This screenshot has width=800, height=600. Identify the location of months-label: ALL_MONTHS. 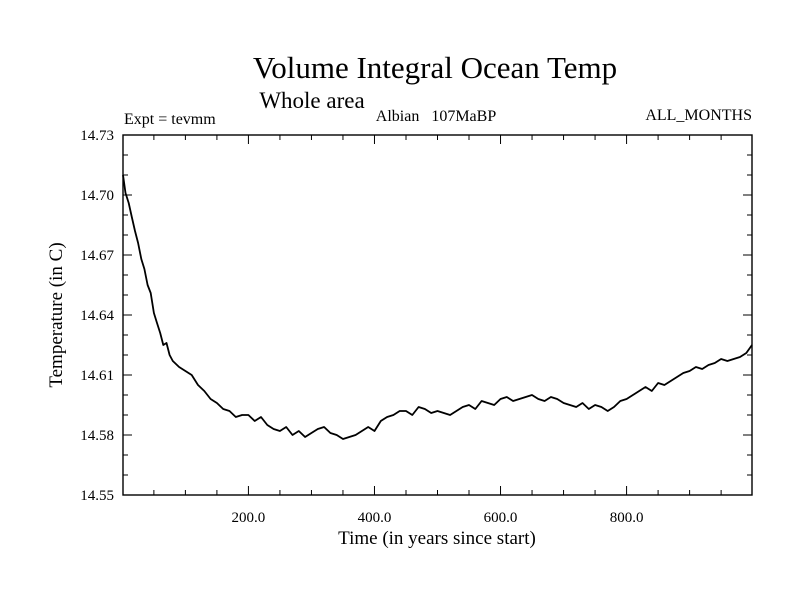
(698, 115).